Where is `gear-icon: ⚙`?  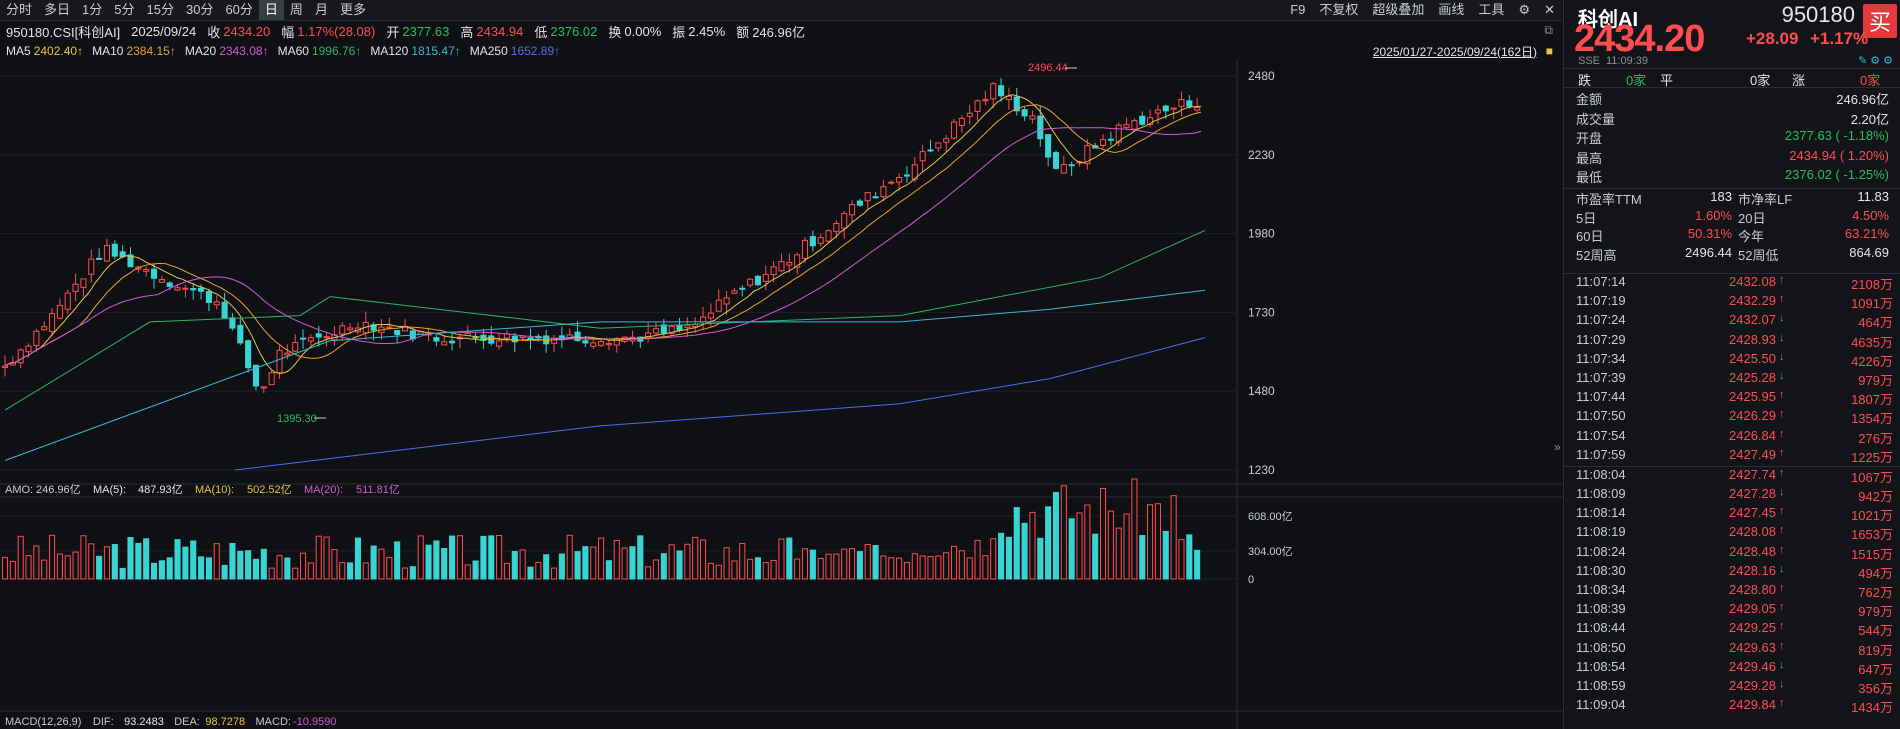 gear-icon: ⚙ is located at coordinates (1524, 9).